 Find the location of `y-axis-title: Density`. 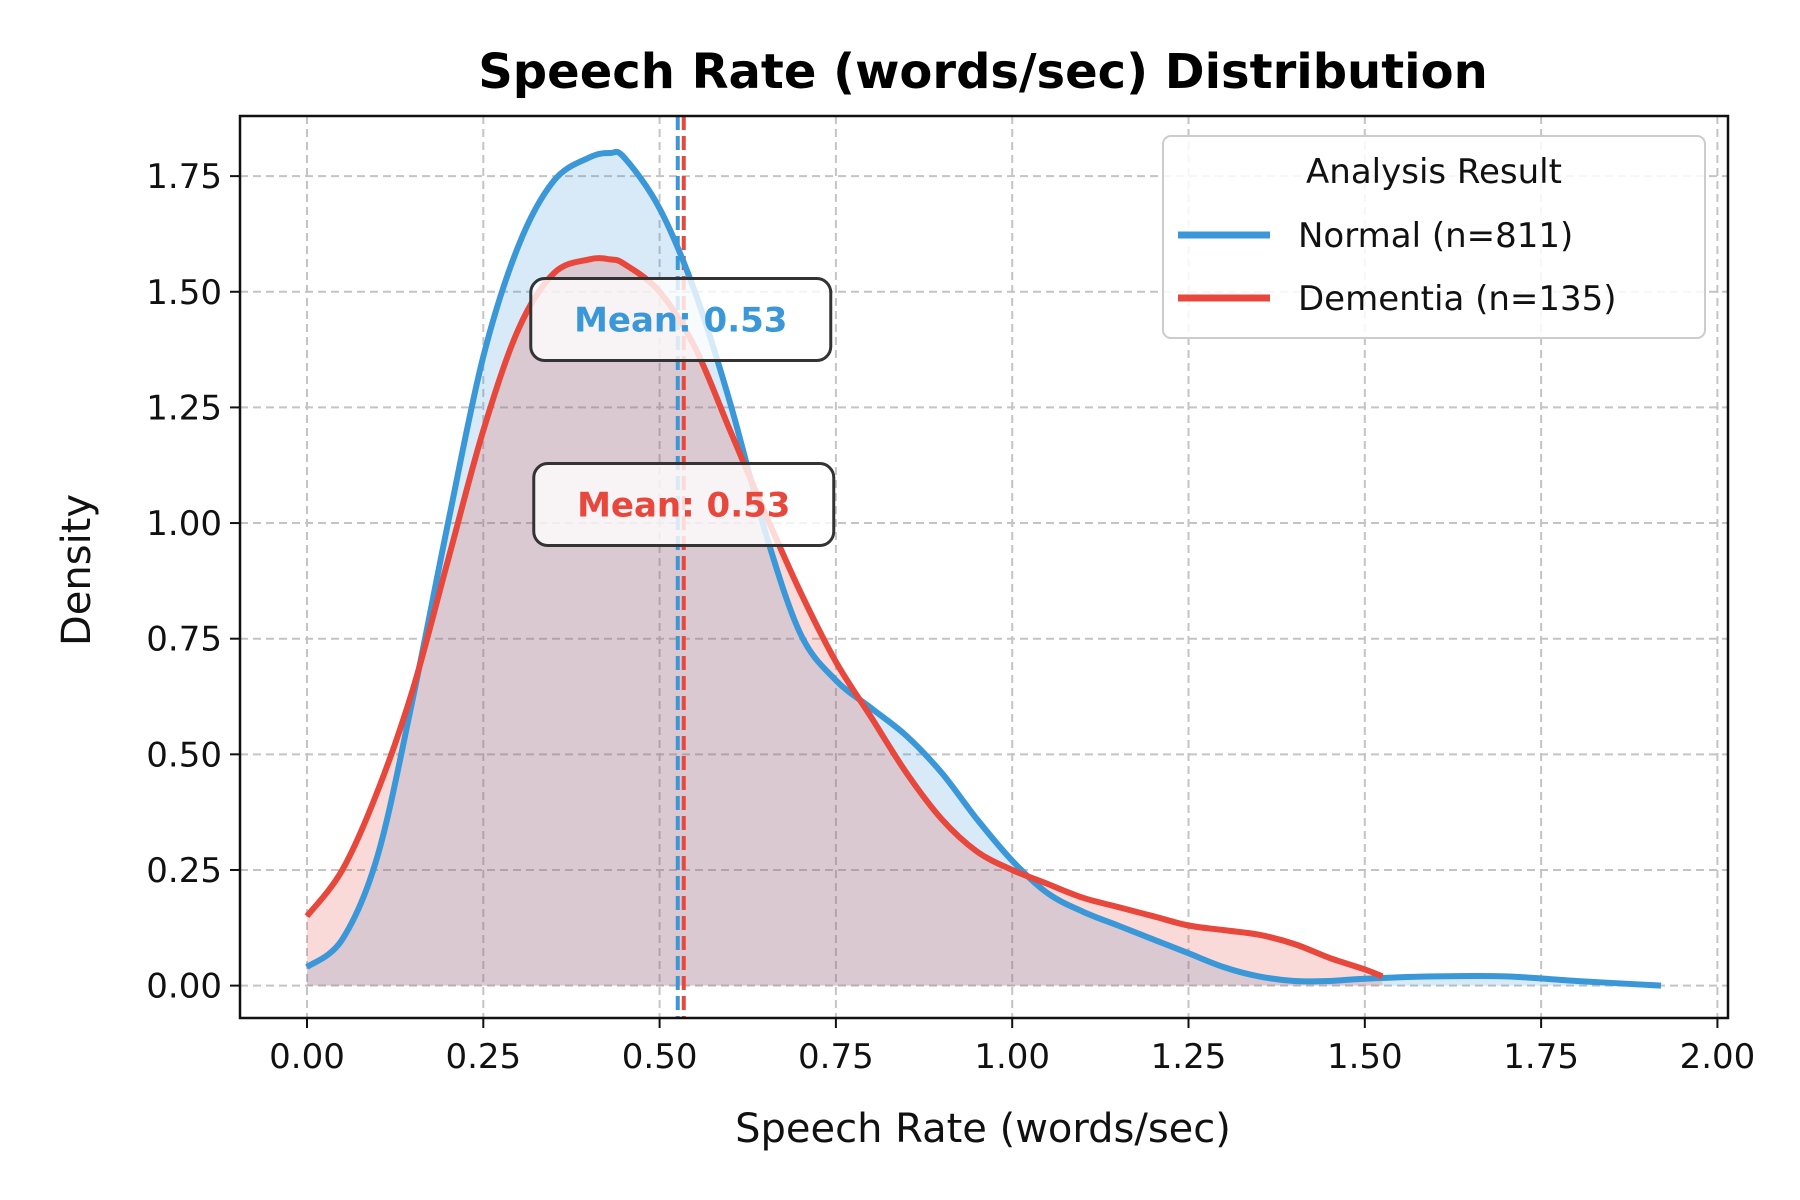

y-axis-title: Density is located at coordinates (77, 570).